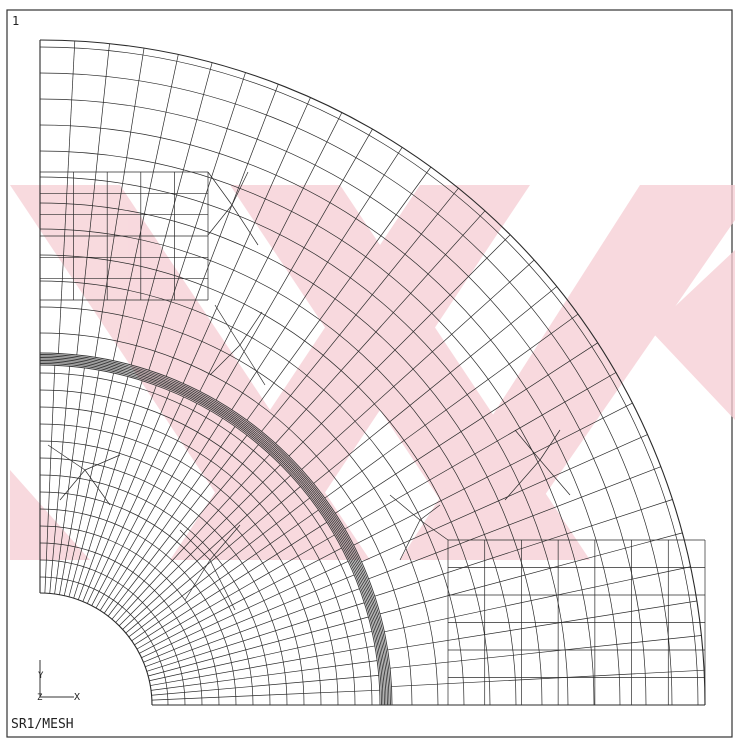  I want to click on plot-title: SR1/MESH, so click(42, 724).